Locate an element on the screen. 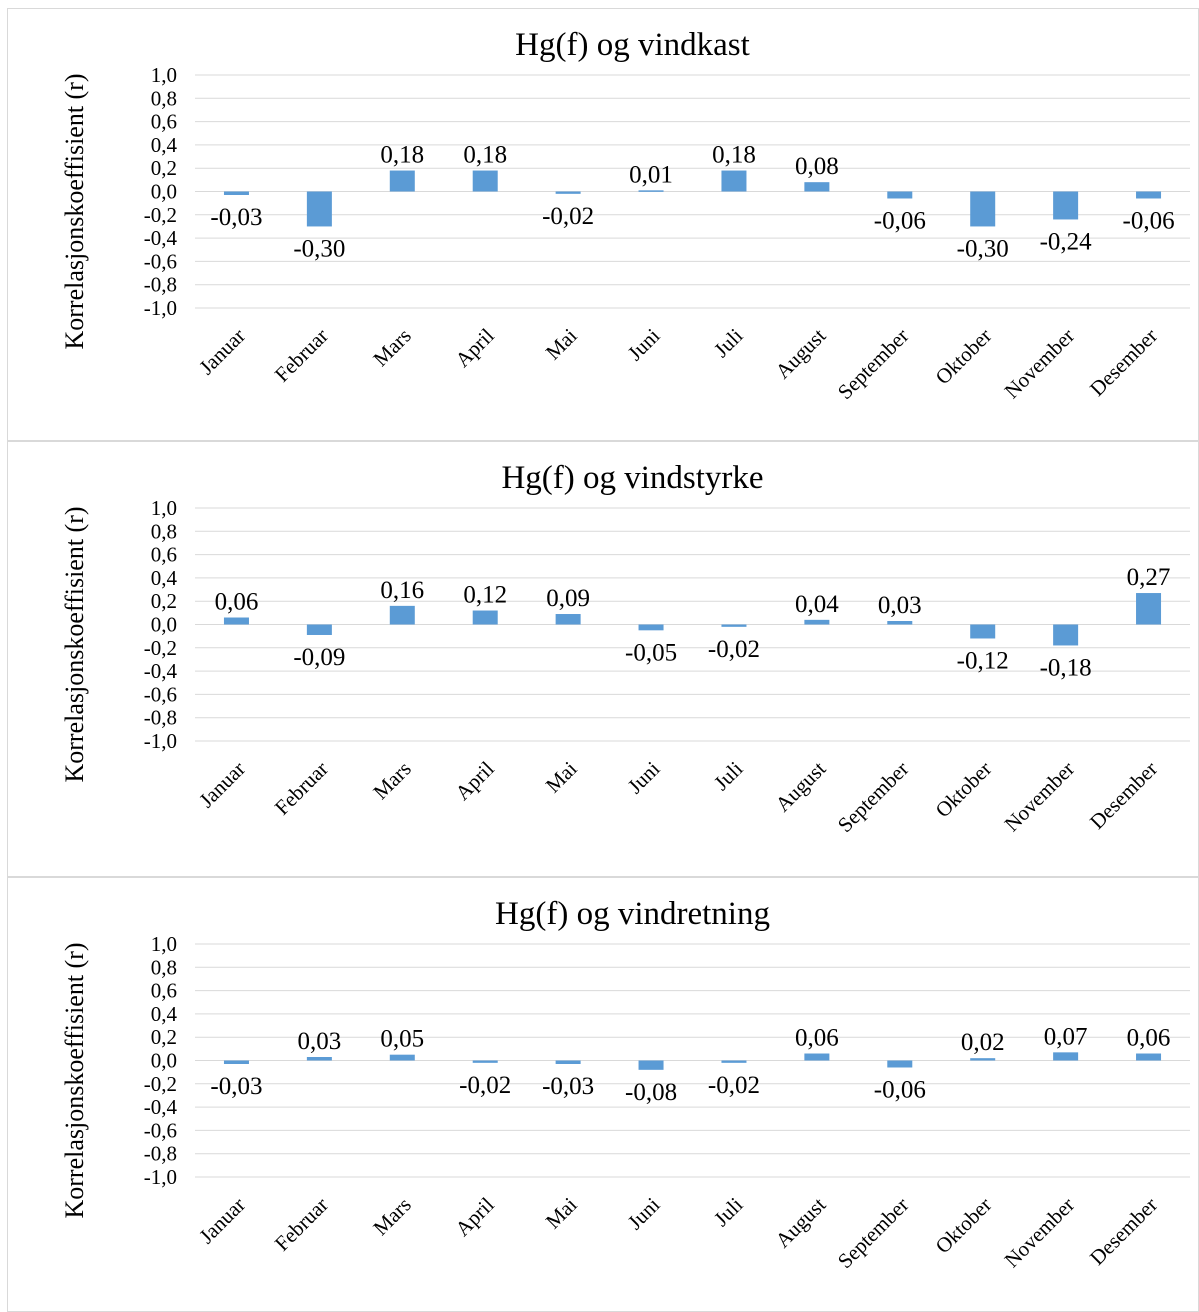  y-tick-label: -0,8 is located at coordinates (160, 1154).